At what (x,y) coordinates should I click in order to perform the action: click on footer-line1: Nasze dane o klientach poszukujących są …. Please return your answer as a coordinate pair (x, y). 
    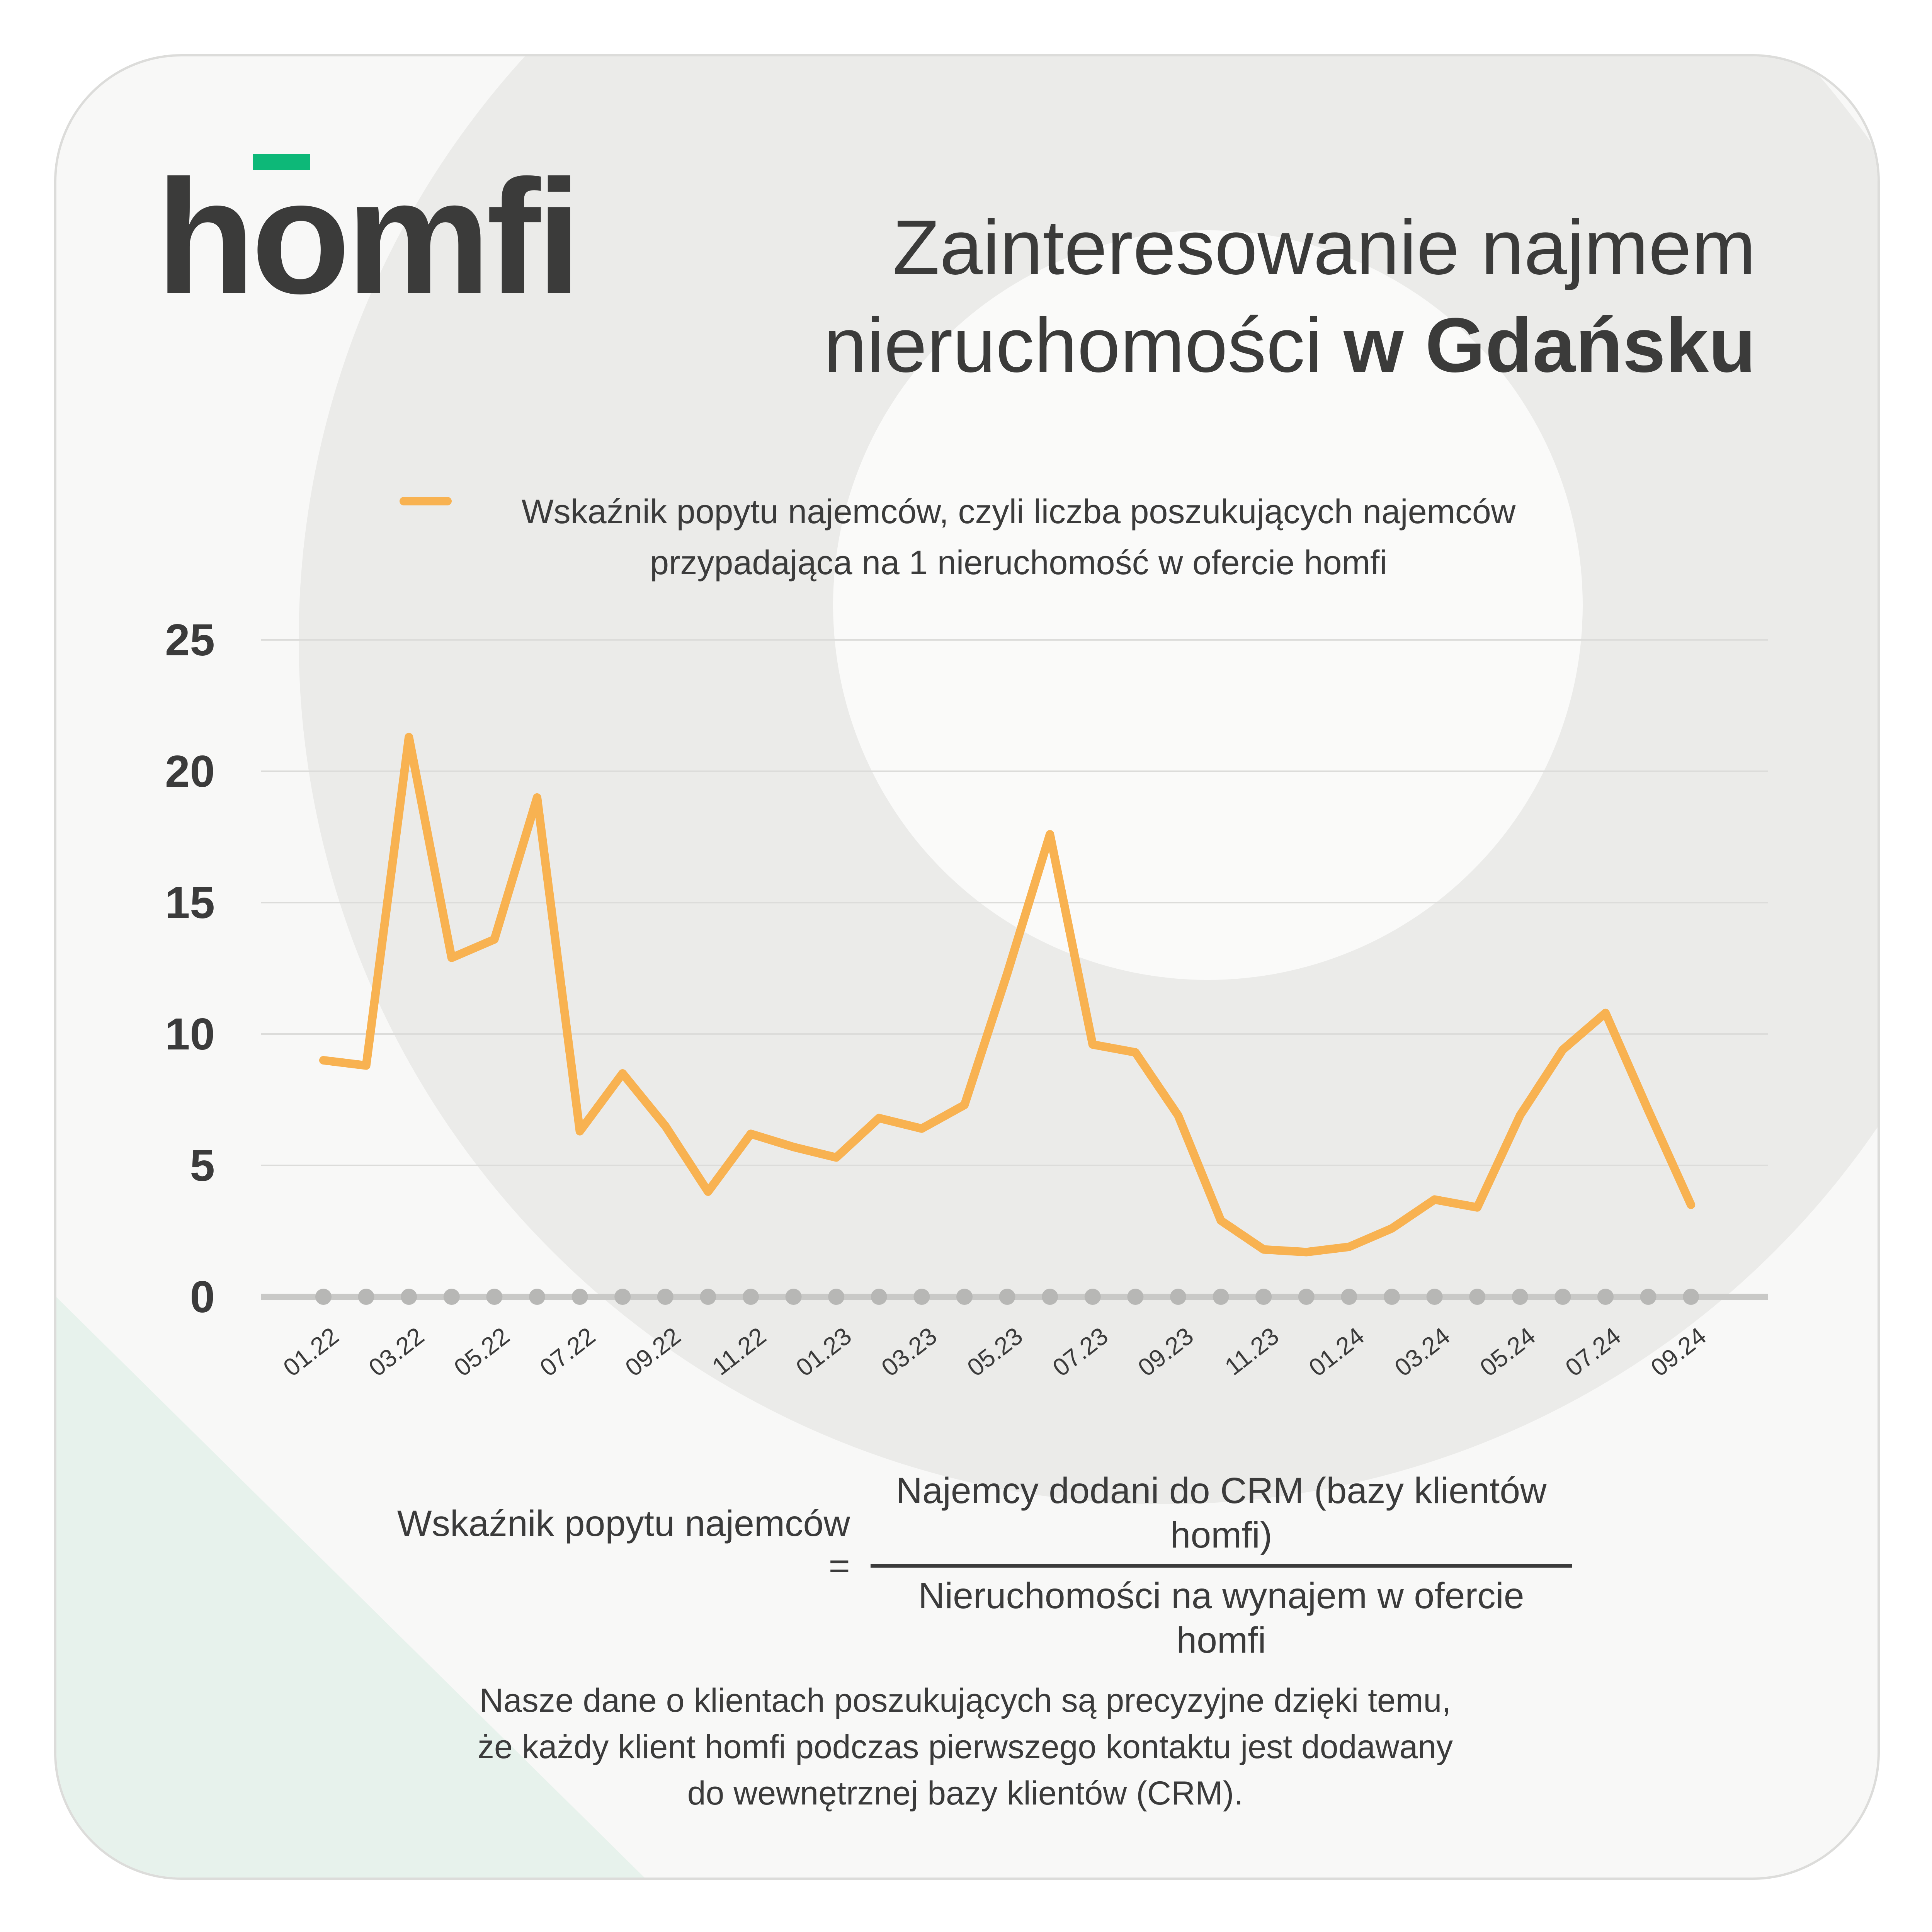
    Looking at the image, I should click on (965, 1700).